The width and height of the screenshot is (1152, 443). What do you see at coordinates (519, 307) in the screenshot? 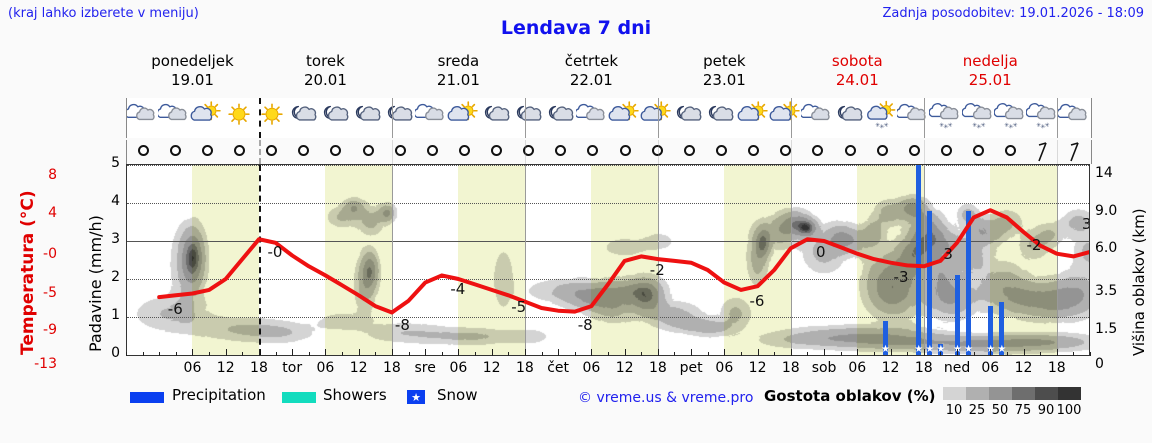
I see `temperature-label: -5` at bounding box center [519, 307].